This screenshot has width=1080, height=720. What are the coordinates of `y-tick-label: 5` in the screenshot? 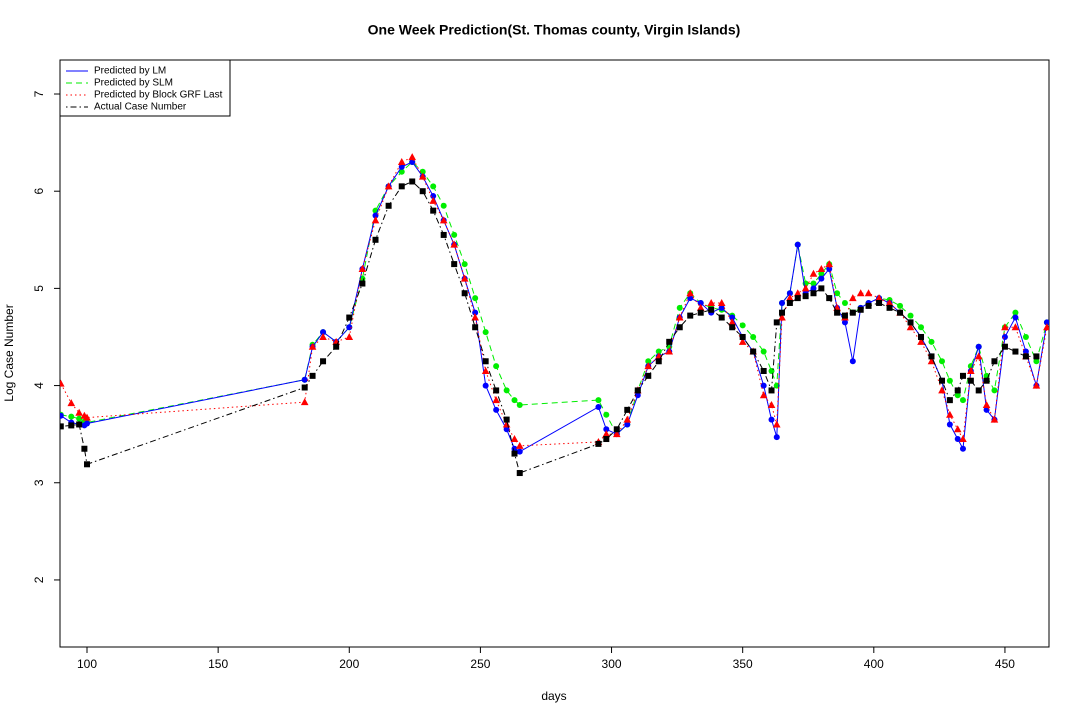 It's located at (39, 288).